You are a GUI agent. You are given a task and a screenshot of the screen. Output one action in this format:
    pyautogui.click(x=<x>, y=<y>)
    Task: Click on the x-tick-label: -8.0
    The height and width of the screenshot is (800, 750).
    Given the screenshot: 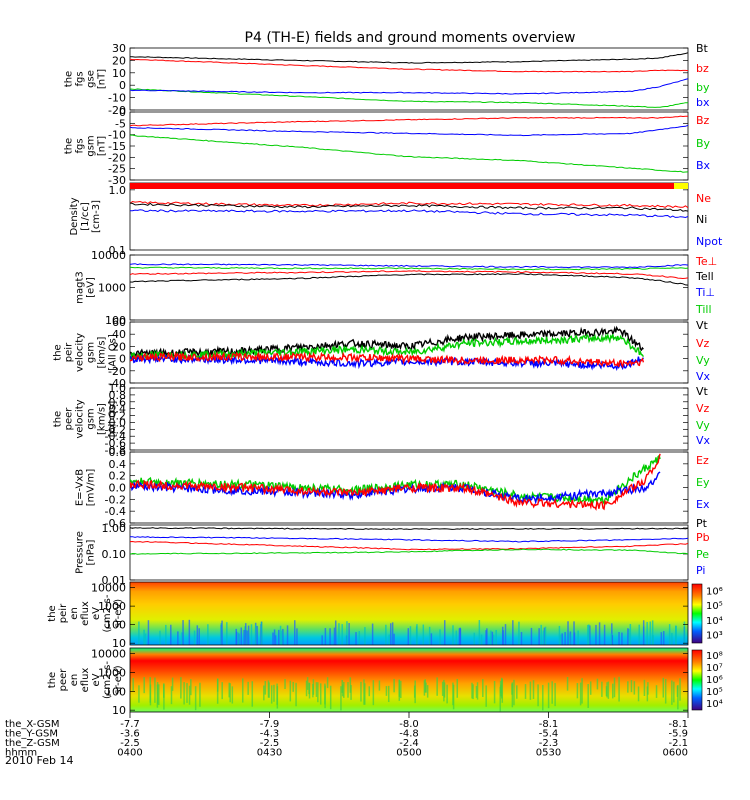 What is the action you would take?
    pyautogui.click(x=409, y=724)
    